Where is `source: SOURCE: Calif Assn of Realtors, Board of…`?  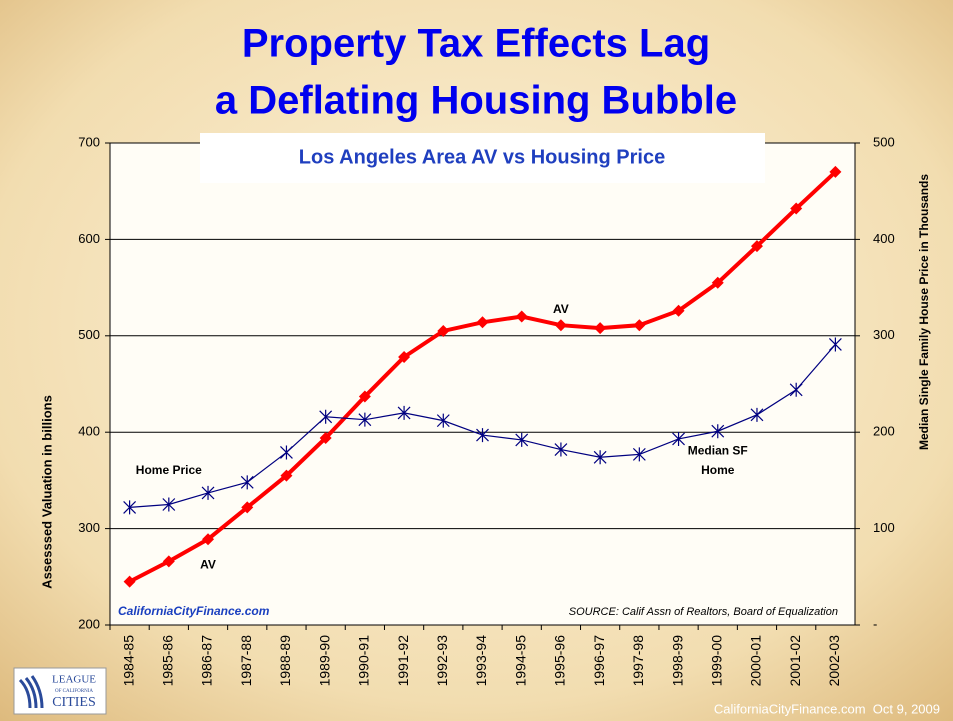
source: SOURCE: Calif Assn of Realtors, Board of… is located at coordinates (703, 612).